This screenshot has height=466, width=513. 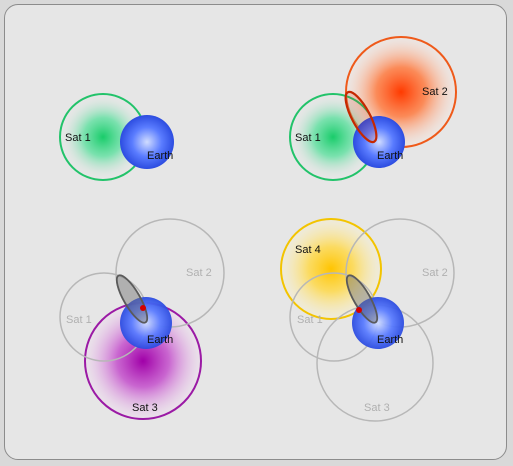 What do you see at coordinates (116, 137) in the screenshot?
I see `panel-1: Sat 1 Earth` at bounding box center [116, 137].